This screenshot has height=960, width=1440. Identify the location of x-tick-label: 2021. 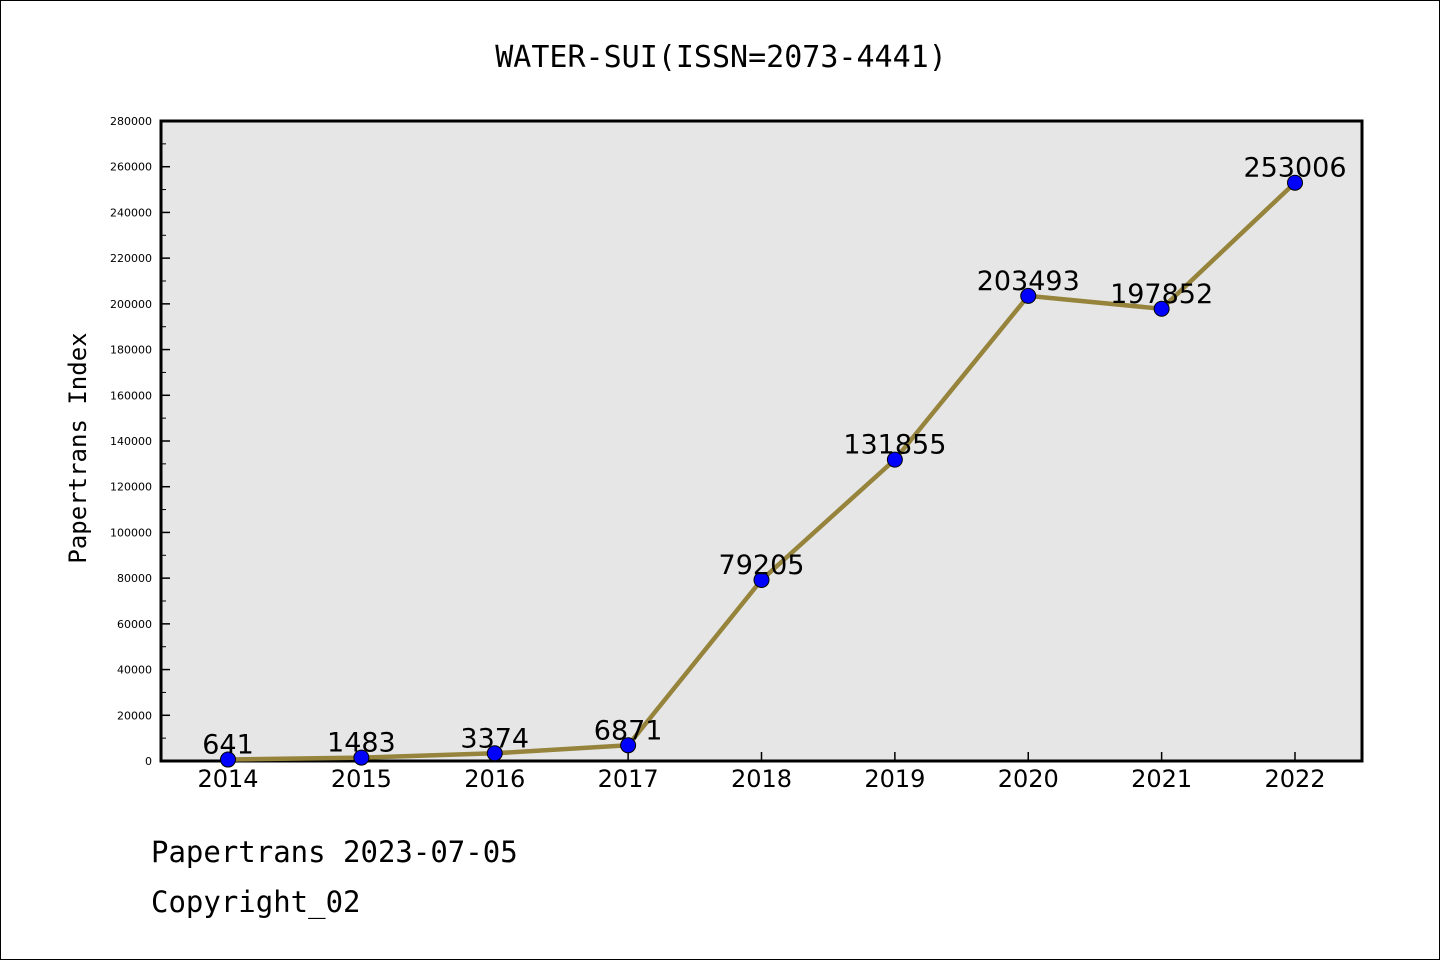
(1161, 779).